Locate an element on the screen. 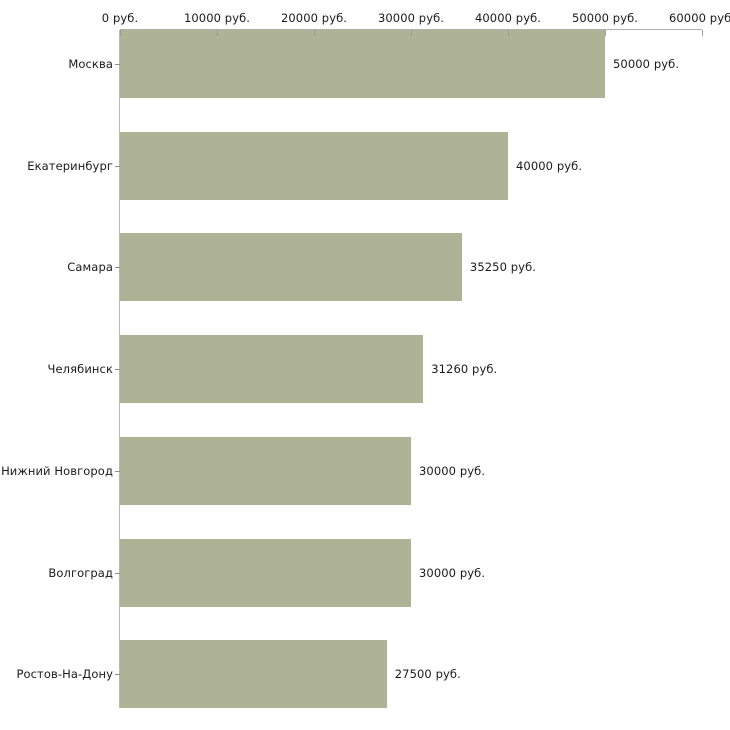  x-axis-tick-label: 50000 руб. is located at coordinates (605, 18).